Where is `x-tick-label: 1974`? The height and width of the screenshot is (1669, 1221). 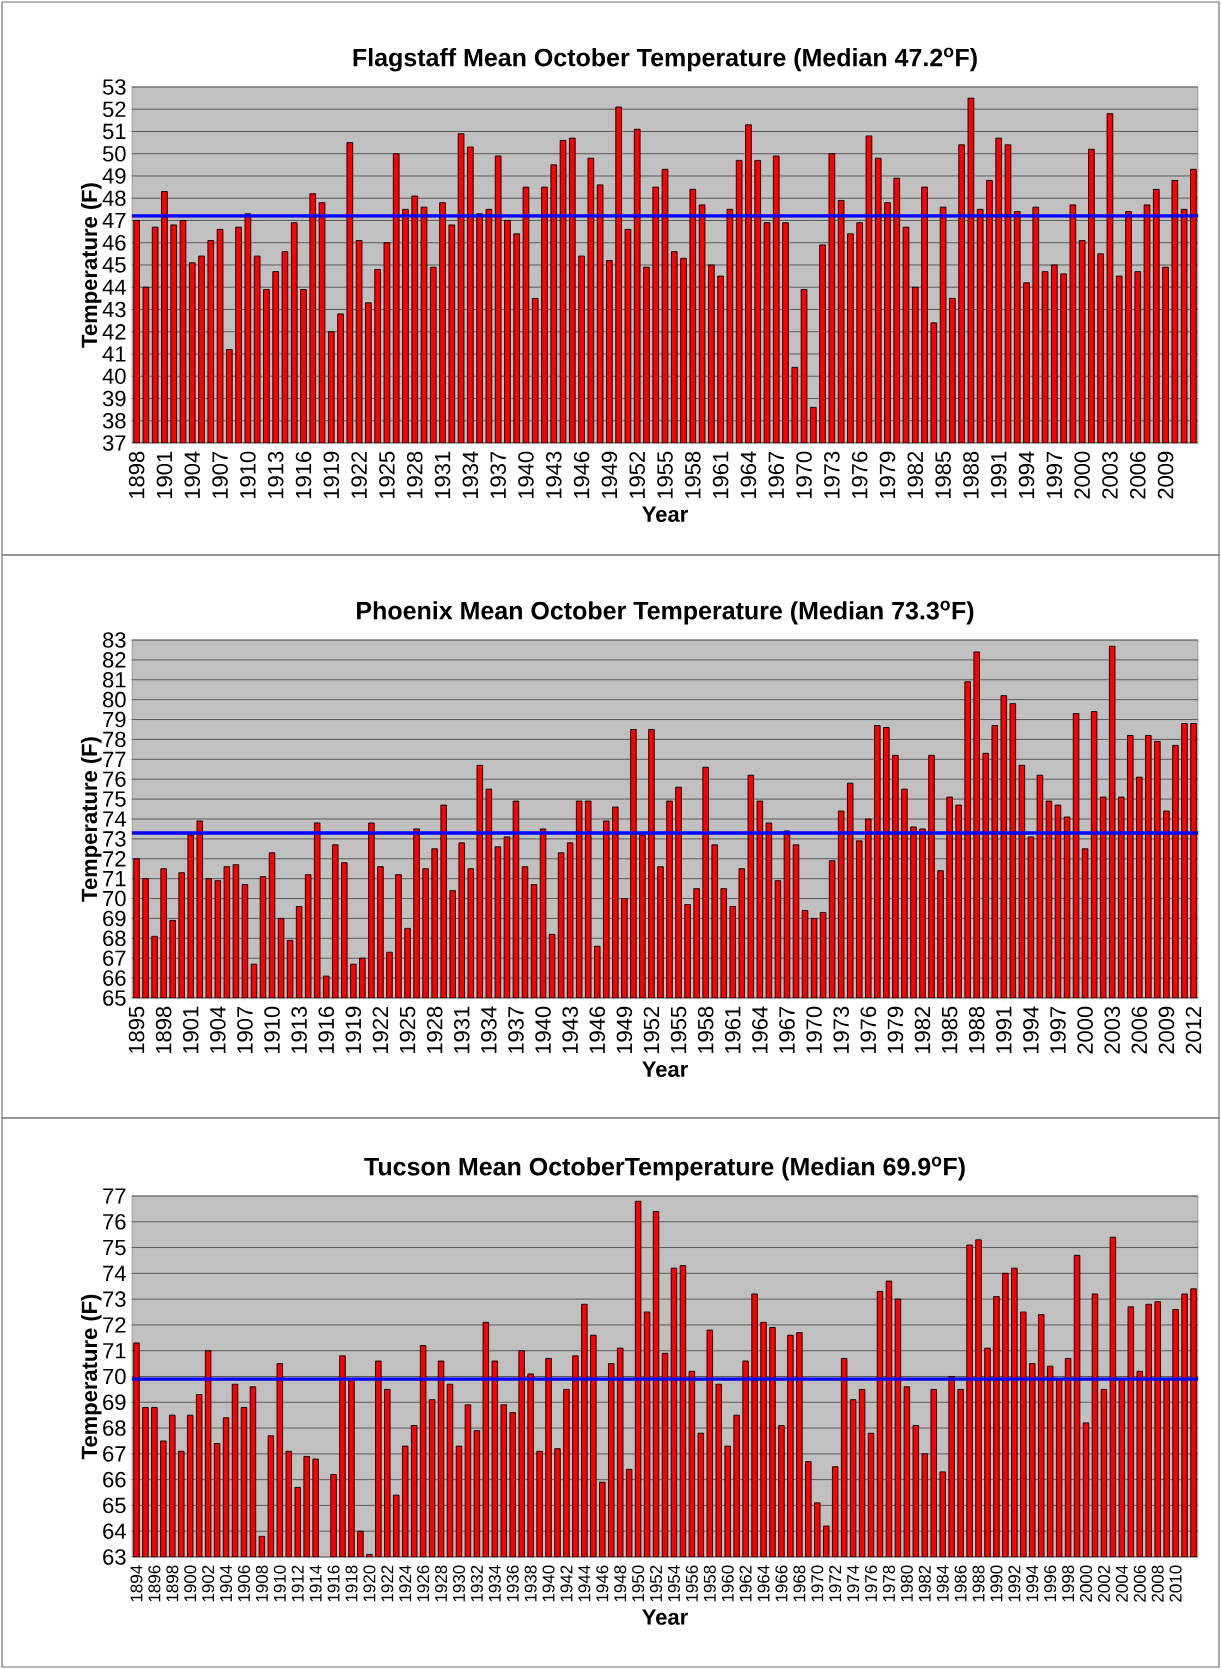
x-tick-label: 1974 is located at coordinates (853, 1583).